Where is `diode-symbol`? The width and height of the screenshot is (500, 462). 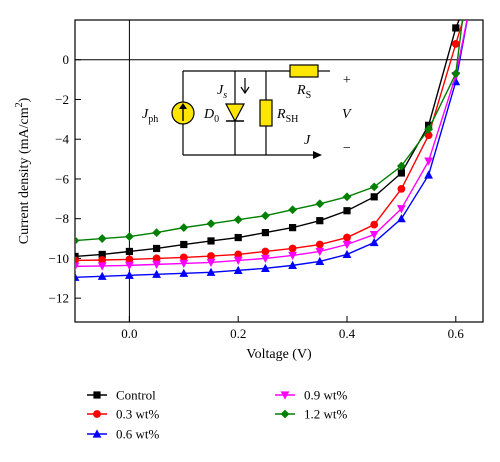
diode-symbol is located at coordinates (235, 113).